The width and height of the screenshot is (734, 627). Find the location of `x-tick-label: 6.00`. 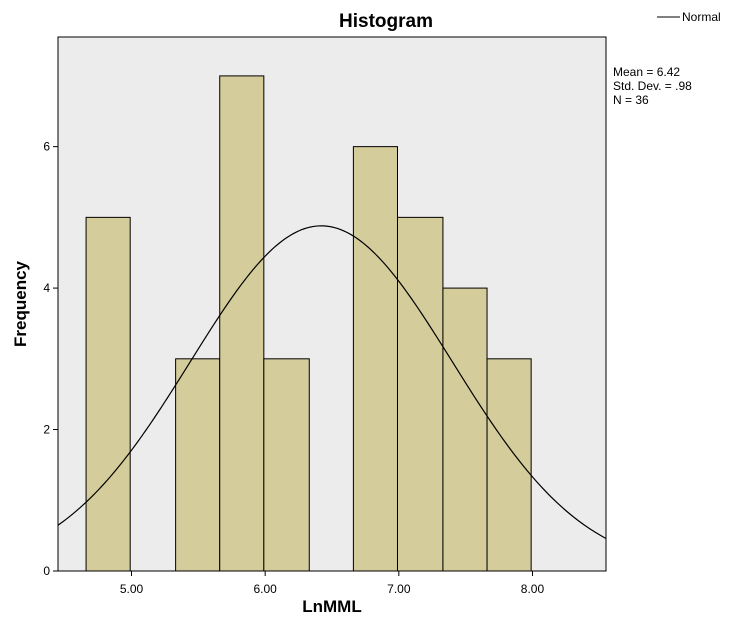

x-tick-label: 6.00 is located at coordinates (265, 589).